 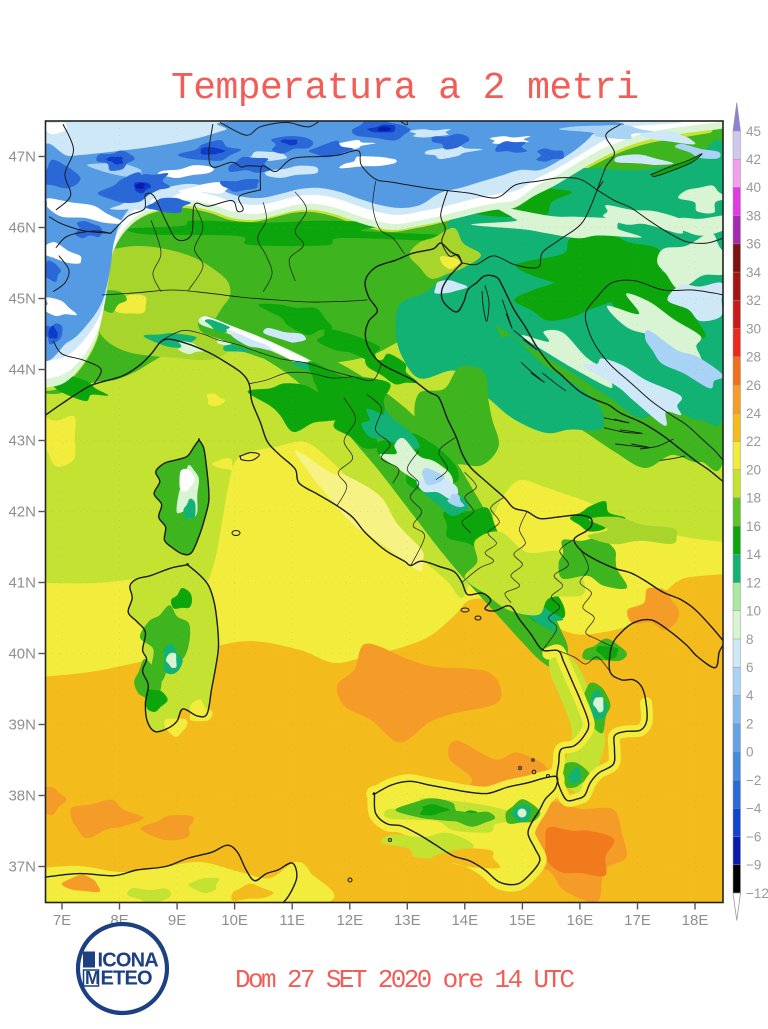 I want to click on svg-text: 18, so click(x=753, y=498).